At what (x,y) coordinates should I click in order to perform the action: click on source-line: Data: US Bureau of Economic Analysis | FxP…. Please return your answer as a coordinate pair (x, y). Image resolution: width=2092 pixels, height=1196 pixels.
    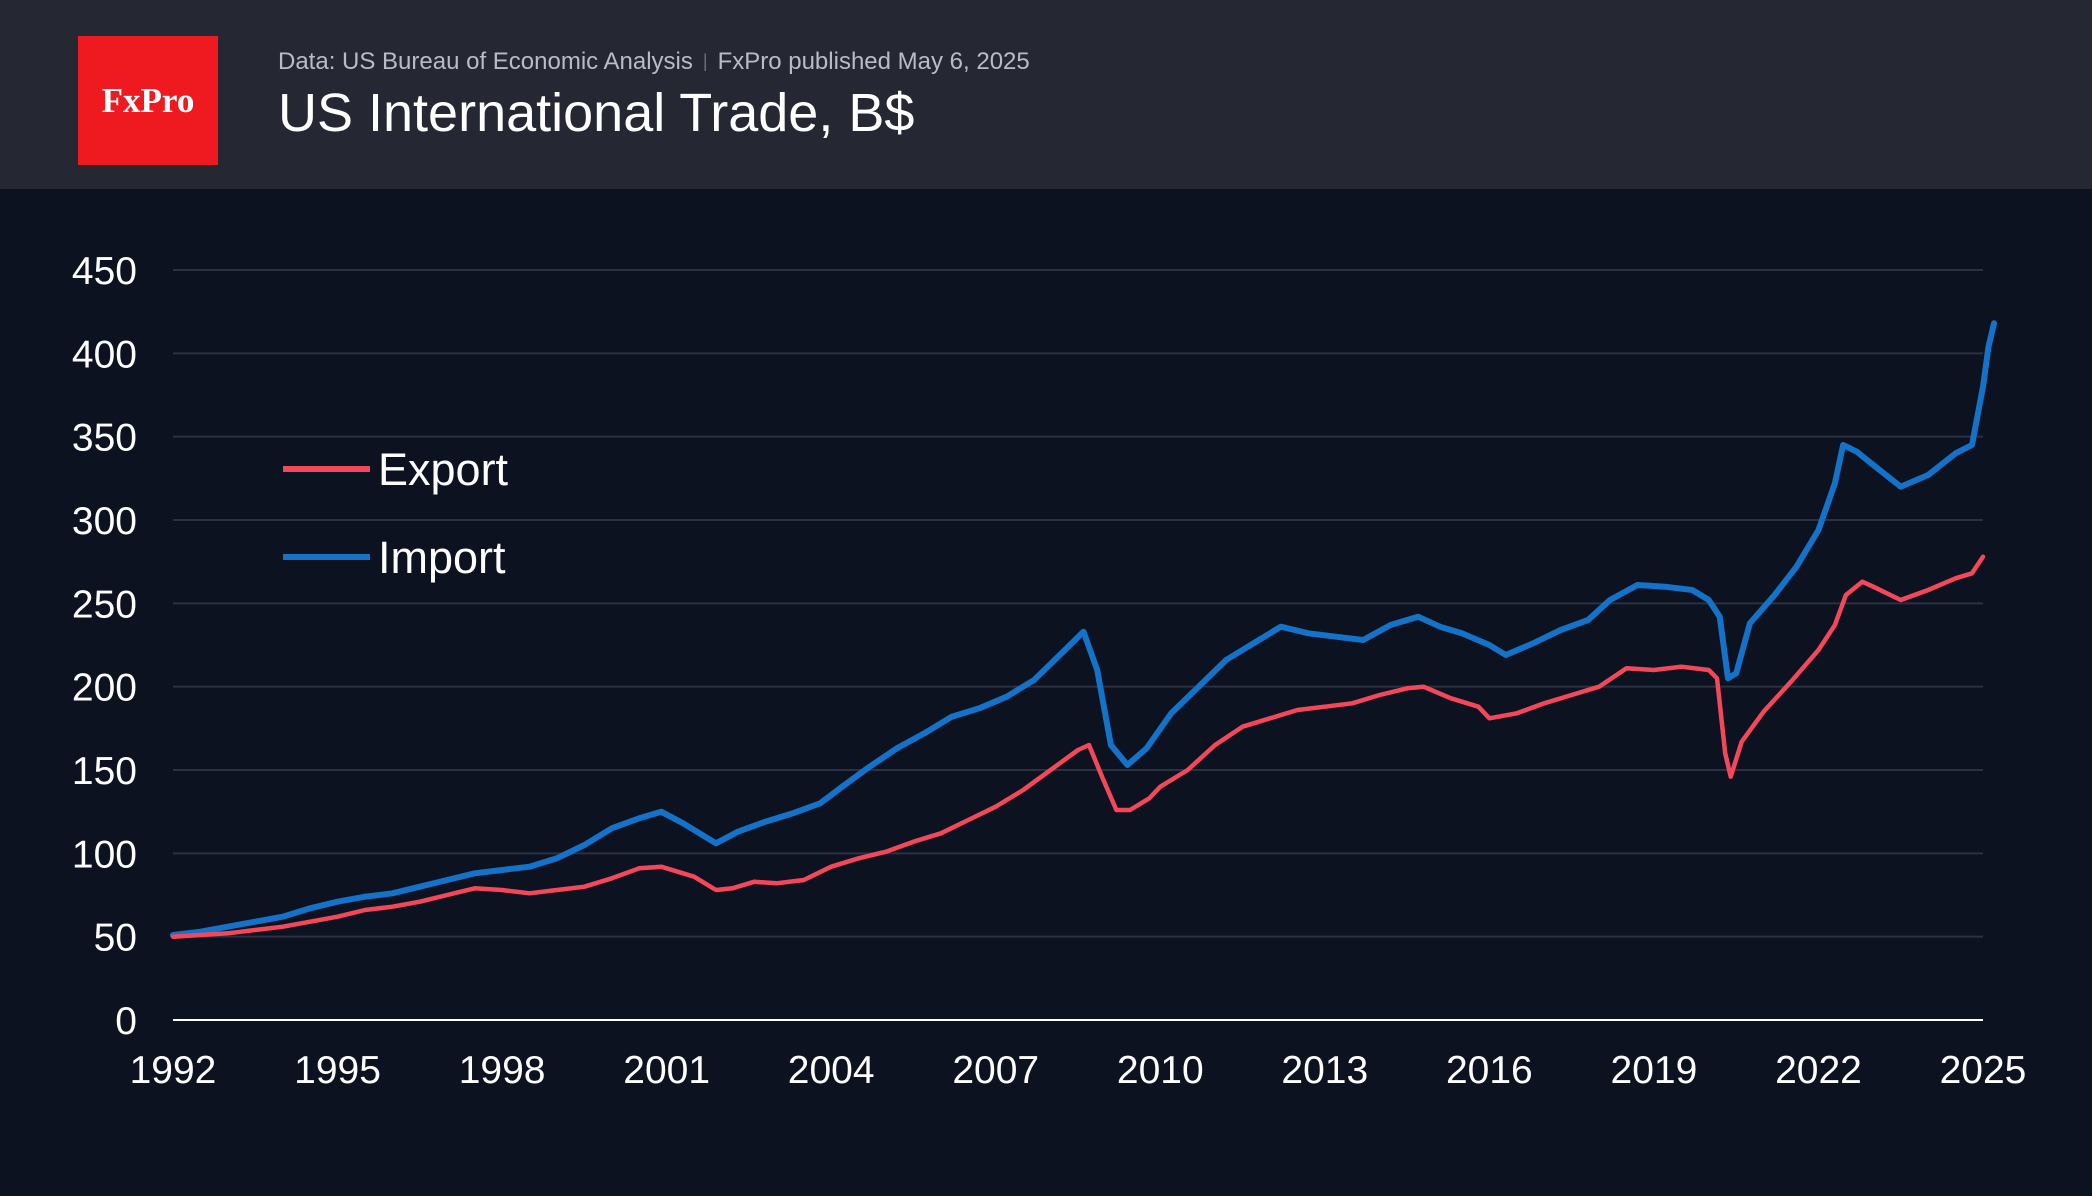
    Looking at the image, I should click on (654, 62).